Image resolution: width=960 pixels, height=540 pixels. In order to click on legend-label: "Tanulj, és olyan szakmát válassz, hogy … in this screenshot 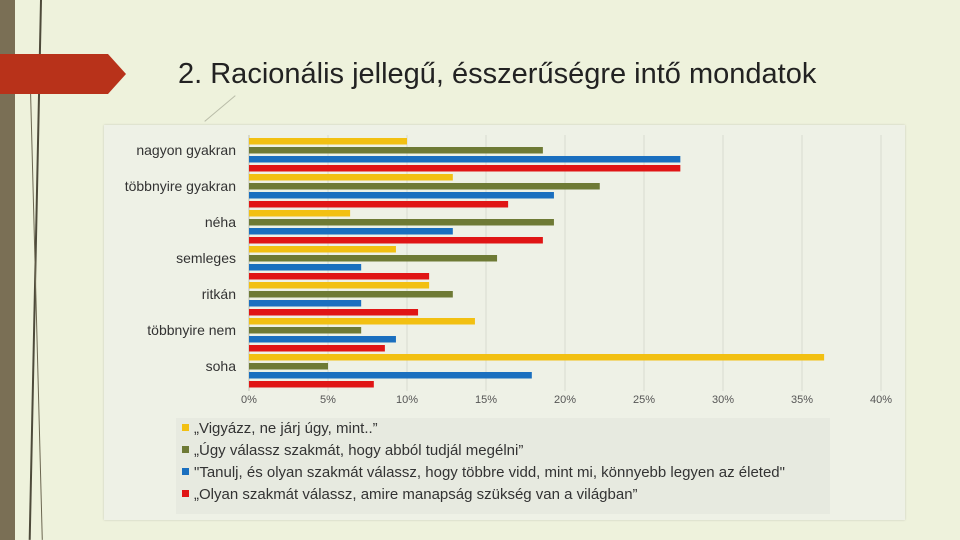, I will do `click(489, 472)`.